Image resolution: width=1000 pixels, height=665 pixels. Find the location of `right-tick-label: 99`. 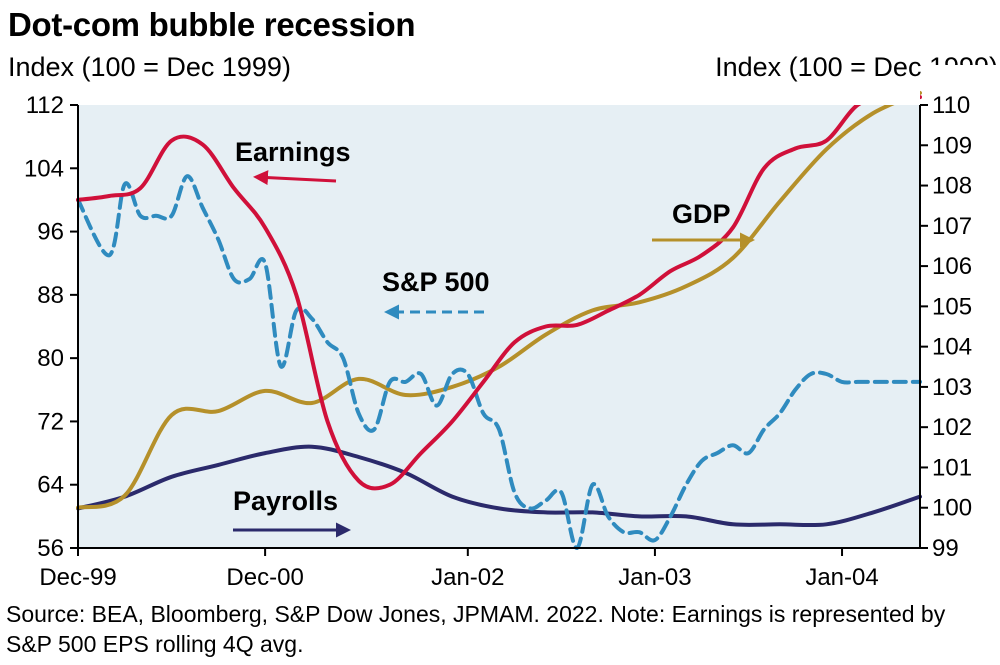

right-tick-label: 99 is located at coordinates (945, 548).